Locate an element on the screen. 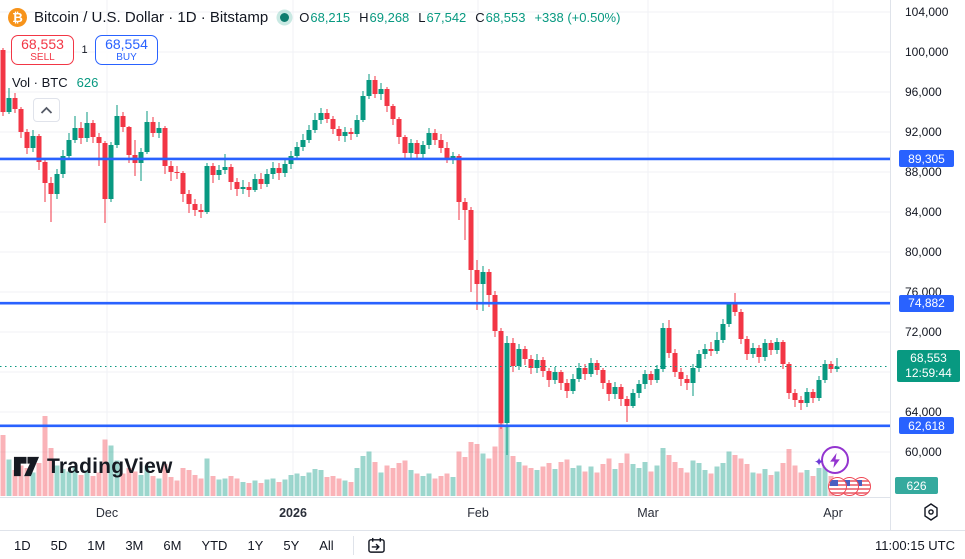  volume-legend: Vol · BTC 626 is located at coordinates (55, 82).